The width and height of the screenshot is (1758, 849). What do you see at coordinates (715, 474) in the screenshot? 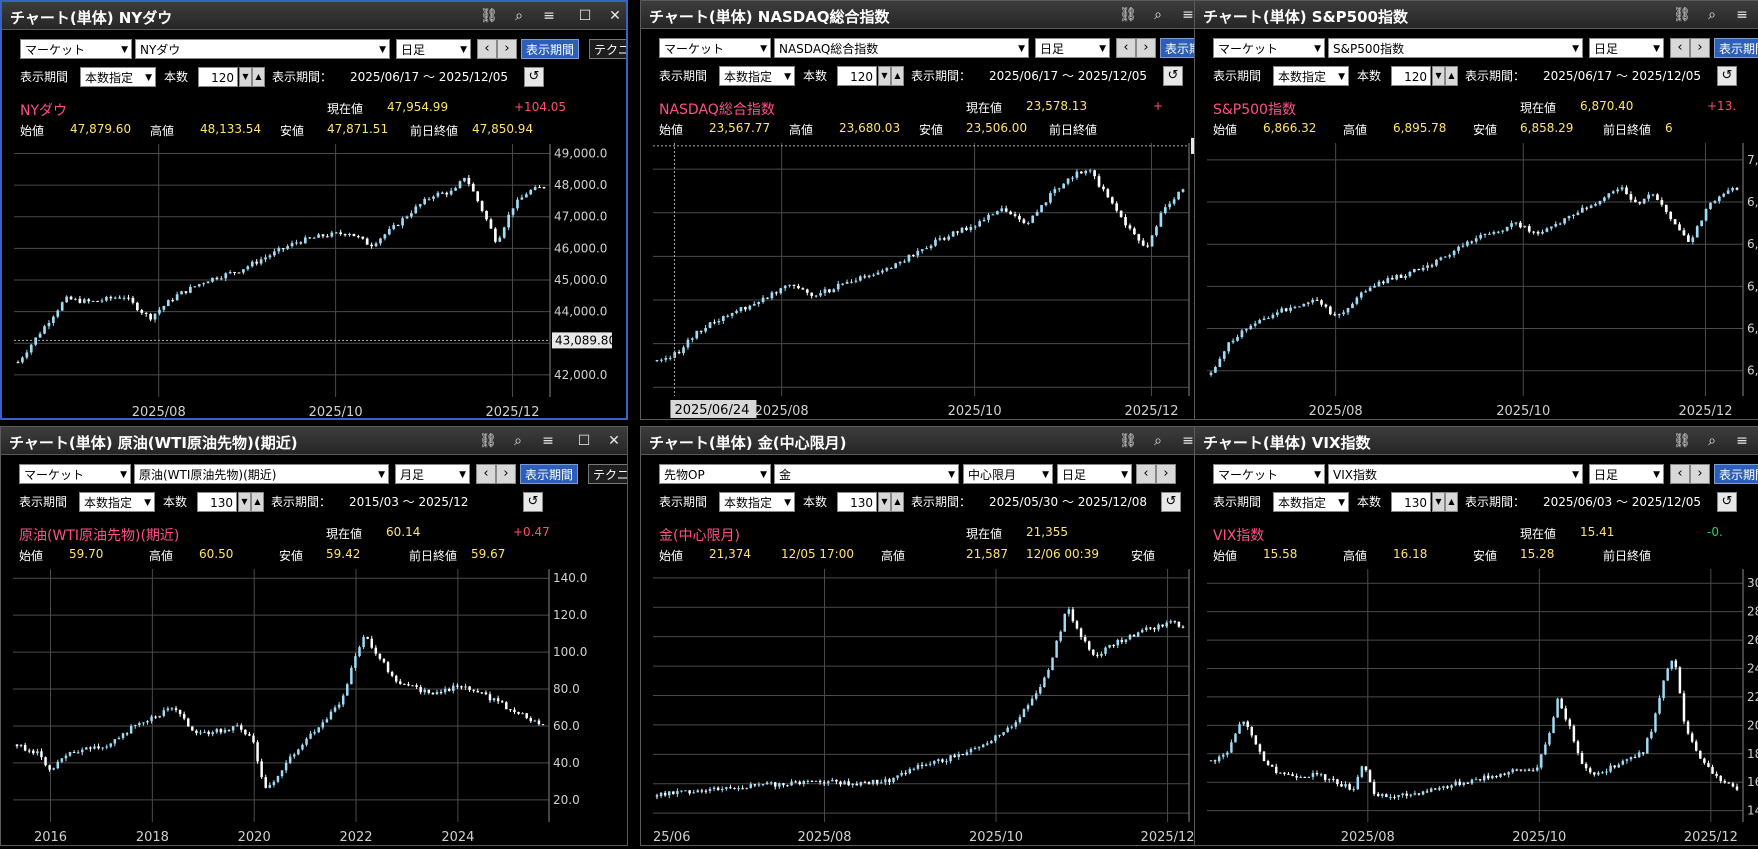
I see `source-select: 先物OP ▼` at bounding box center [715, 474].